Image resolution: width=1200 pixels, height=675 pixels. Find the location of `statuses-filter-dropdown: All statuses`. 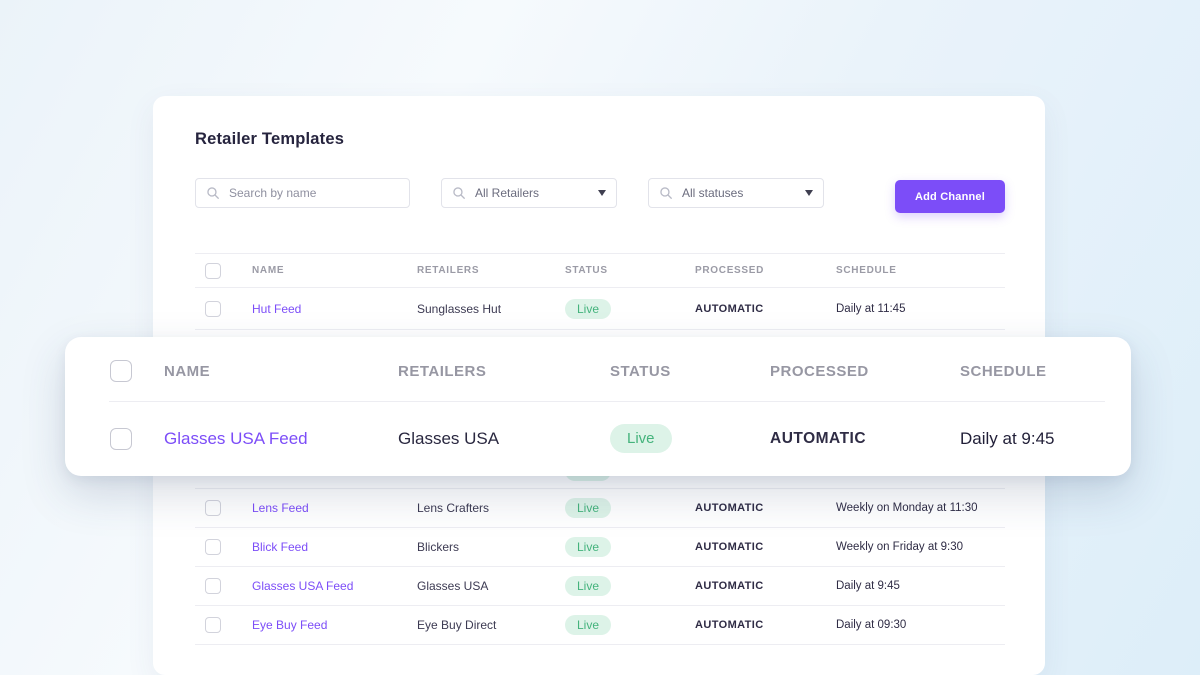

statuses-filter-dropdown: All statuses is located at coordinates (736, 193).